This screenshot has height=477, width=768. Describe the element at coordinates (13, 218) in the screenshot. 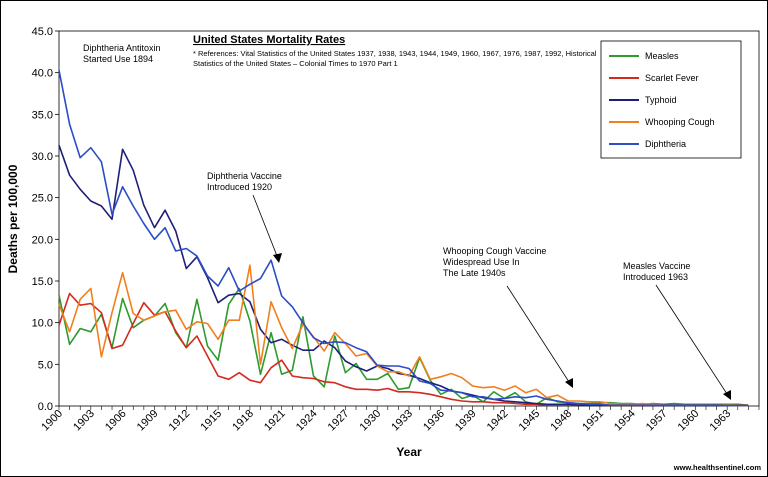

I see `y-axis-title: Deaths per 100,000` at that location.